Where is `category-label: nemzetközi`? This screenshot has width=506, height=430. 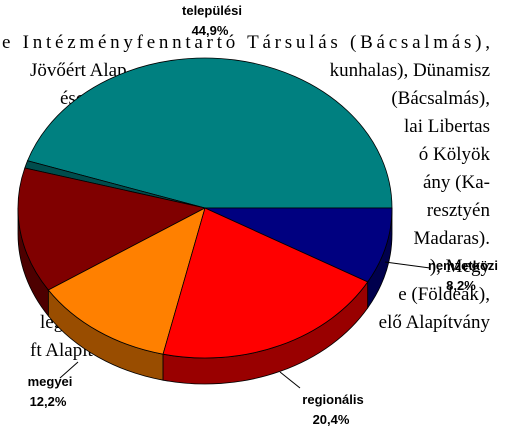
category-label: nemzetközi is located at coordinates (463, 265).